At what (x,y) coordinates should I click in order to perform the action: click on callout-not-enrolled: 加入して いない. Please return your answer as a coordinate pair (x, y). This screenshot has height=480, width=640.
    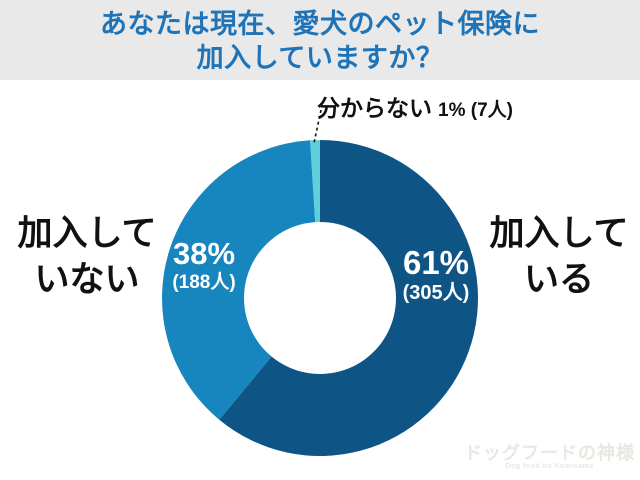
    Looking at the image, I should click on (87, 257).